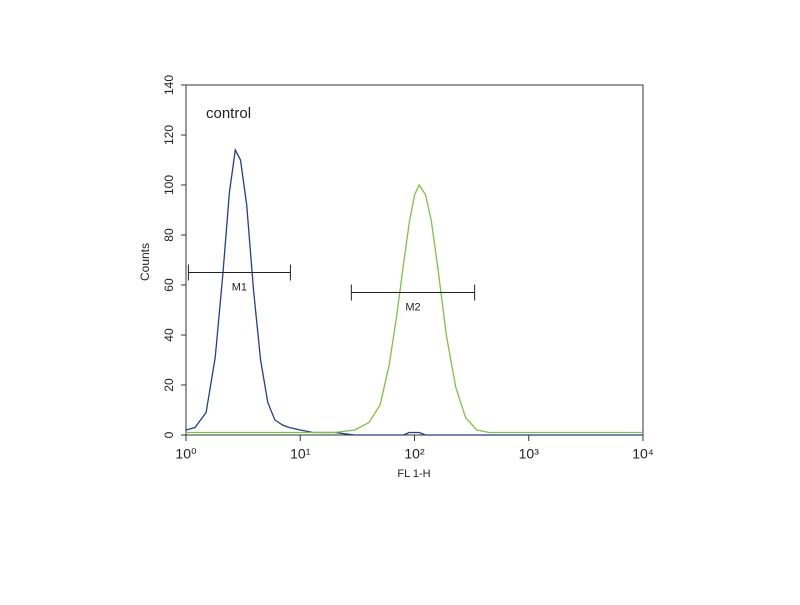 The image size is (800, 605). I want to click on y-tick-label: 20, so click(169, 385).